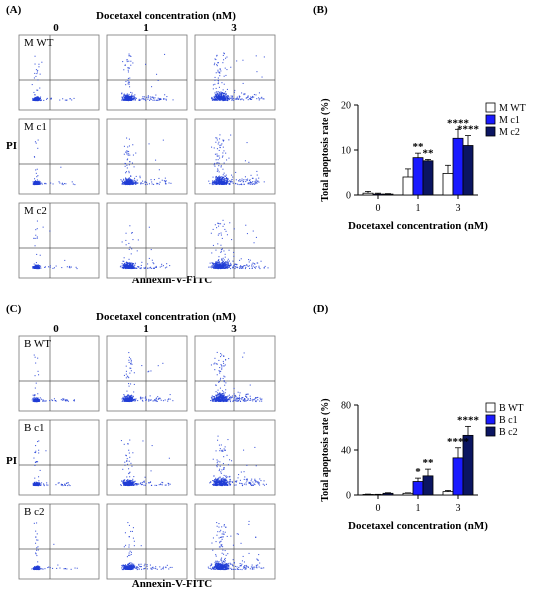  Describe the element at coordinates (166, 317) in the screenshot. I see `panel-c-title: Docetaxel concentration (nM)` at that location.